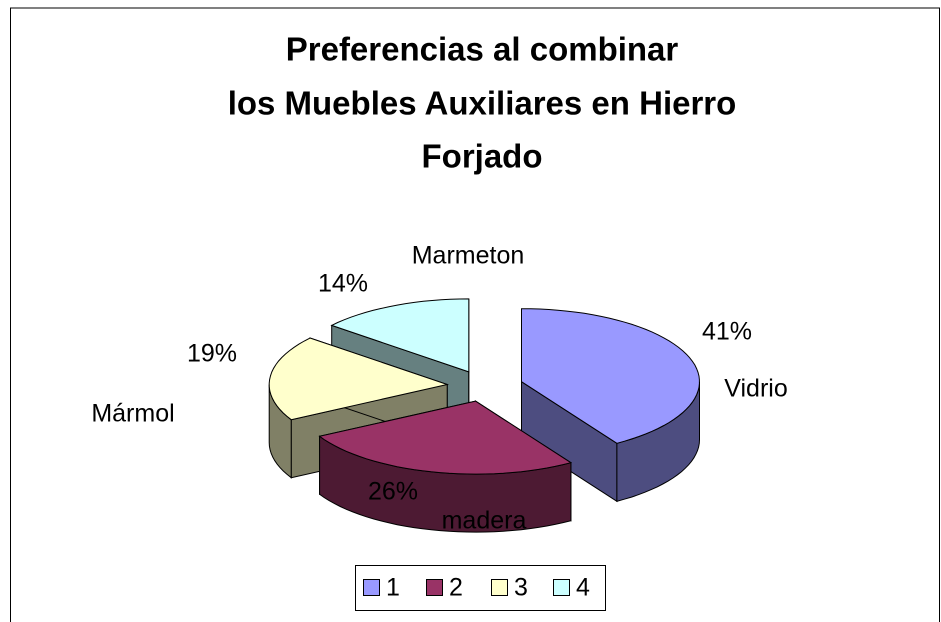 Image resolution: width=941 pixels, height=622 pixels. Describe the element at coordinates (482, 156) in the screenshot. I see `chart-title: Forjado` at that location.